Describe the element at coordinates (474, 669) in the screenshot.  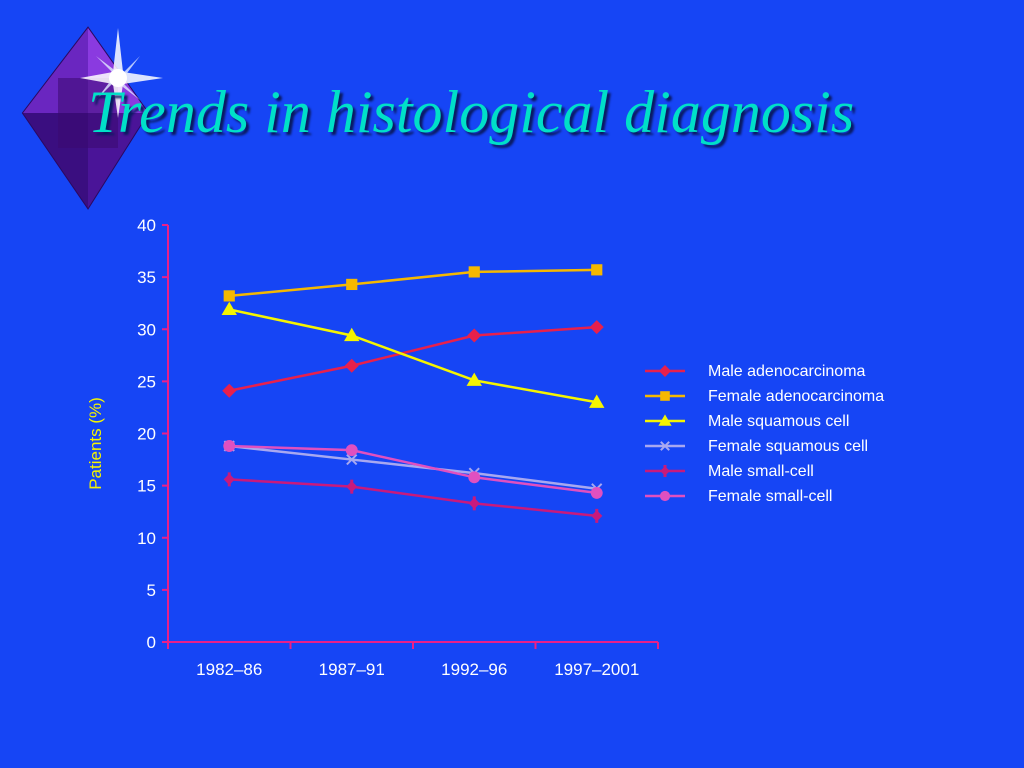
I see `x-tick-label: 1992–96` at that location.